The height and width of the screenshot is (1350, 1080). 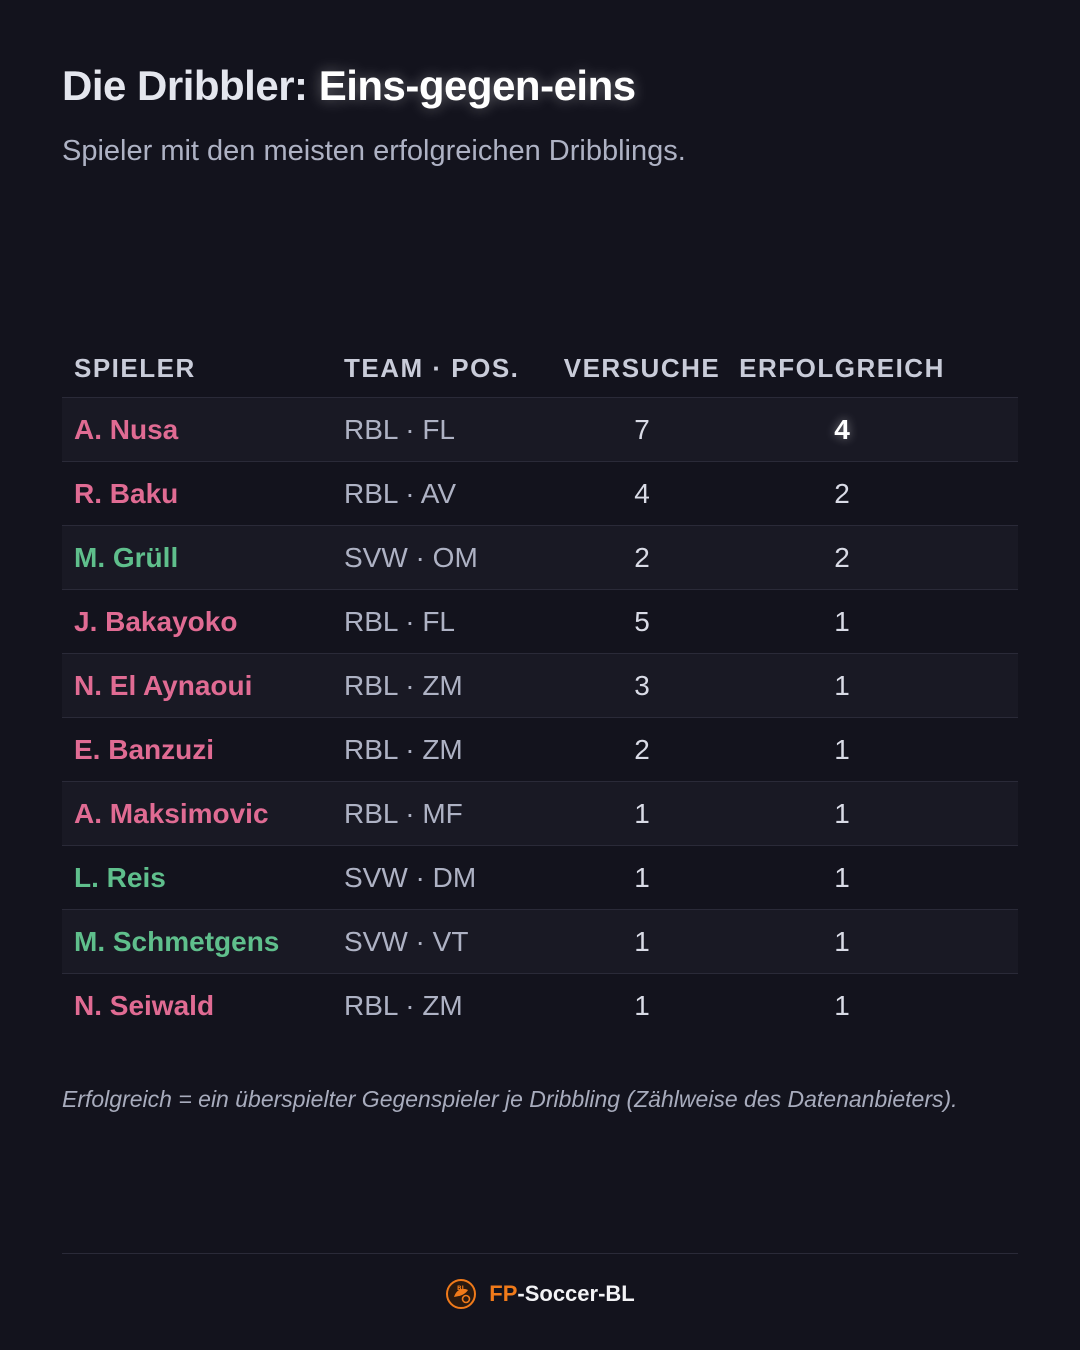 What do you see at coordinates (126, 493) in the screenshot?
I see `player-name: R. Baku` at bounding box center [126, 493].